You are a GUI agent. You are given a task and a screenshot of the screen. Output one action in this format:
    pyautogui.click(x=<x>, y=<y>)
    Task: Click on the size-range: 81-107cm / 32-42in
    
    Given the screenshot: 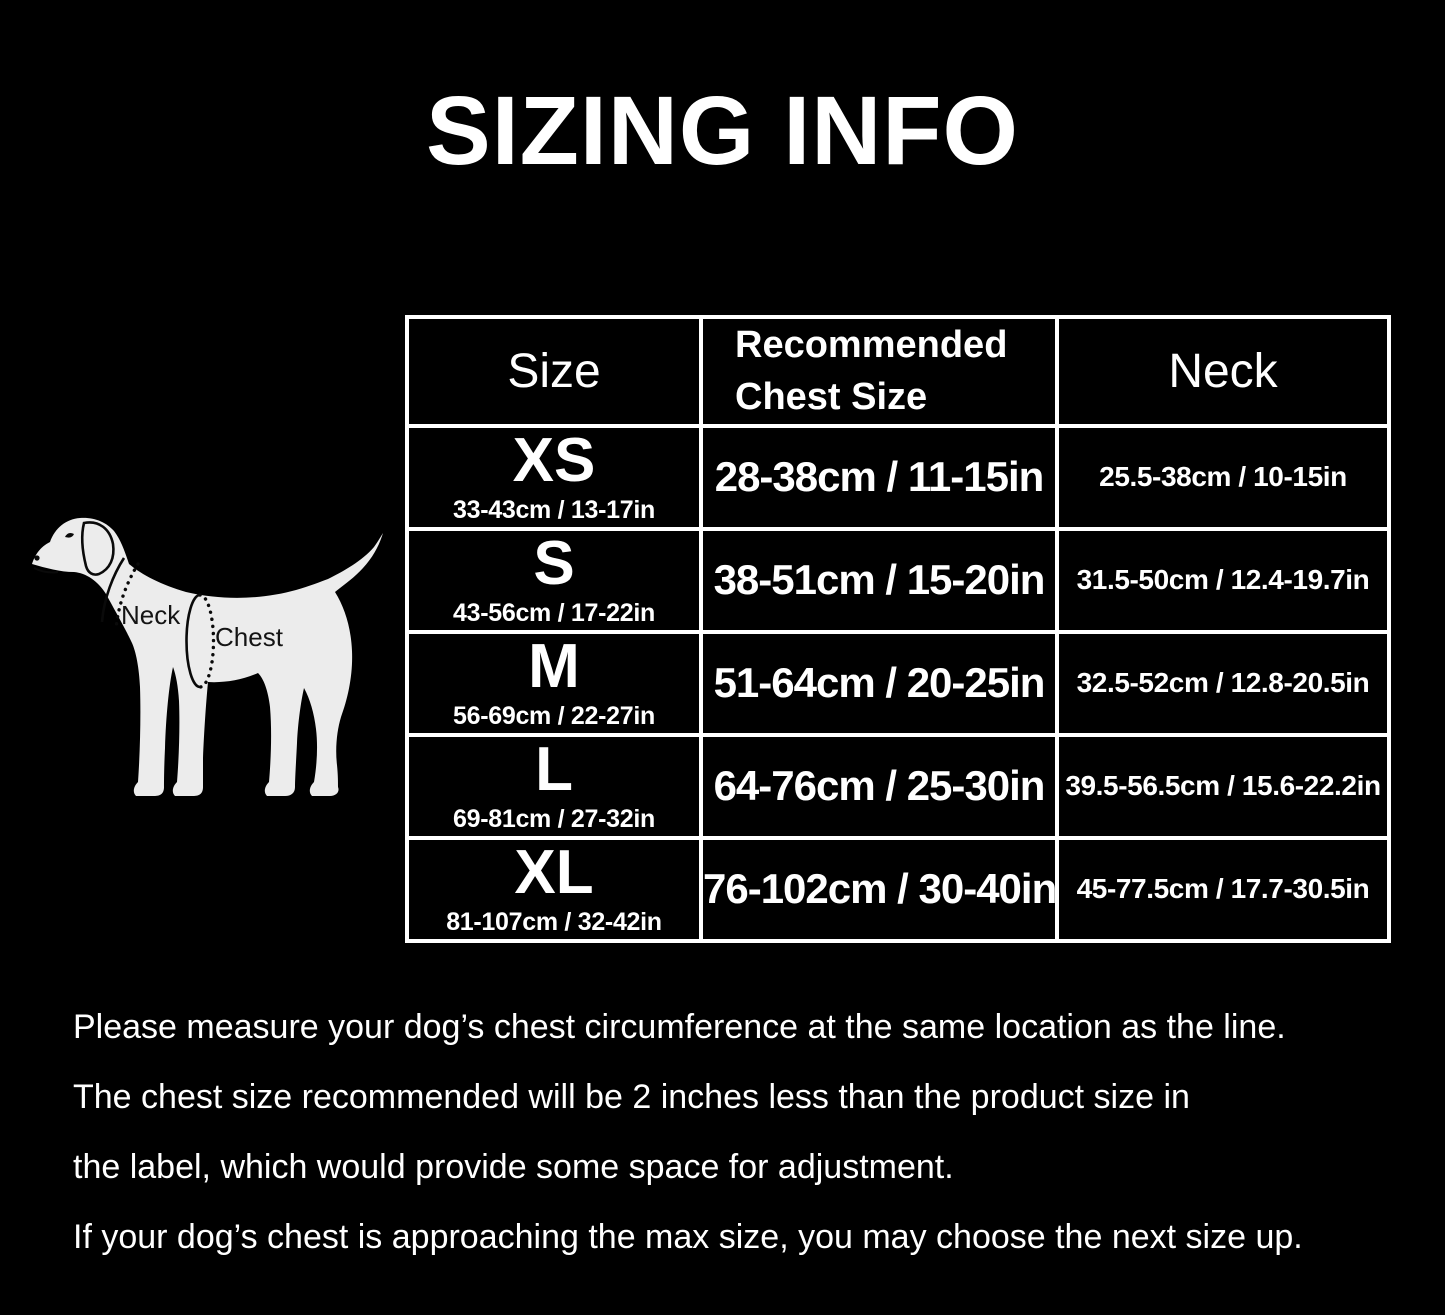 What is the action you would take?
    pyautogui.click(x=554, y=922)
    